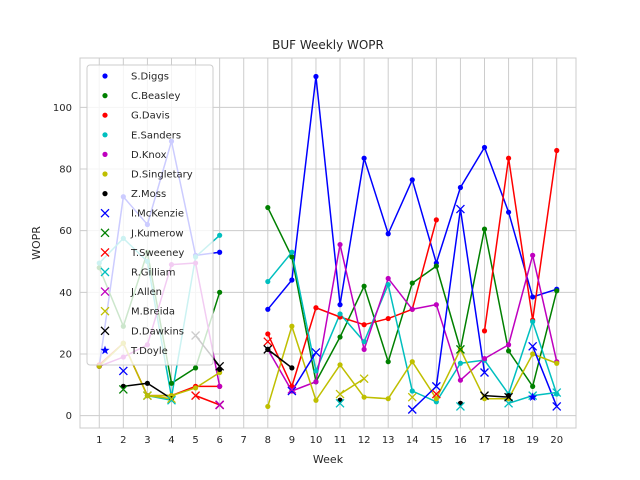  I want to click on x-tick-label: 9, so click(292, 440).